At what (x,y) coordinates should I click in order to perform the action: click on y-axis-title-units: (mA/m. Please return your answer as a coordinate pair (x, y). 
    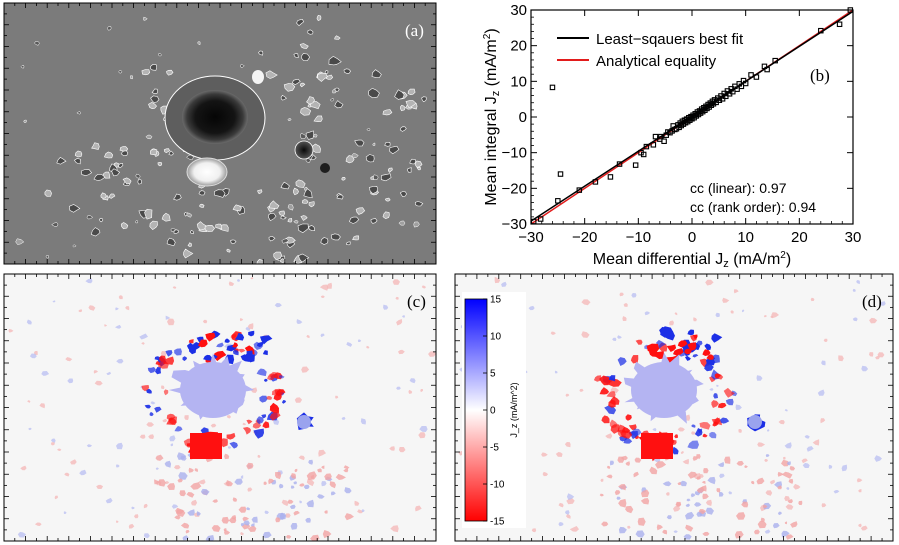
    Looking at the image, I should click on (491, 65).